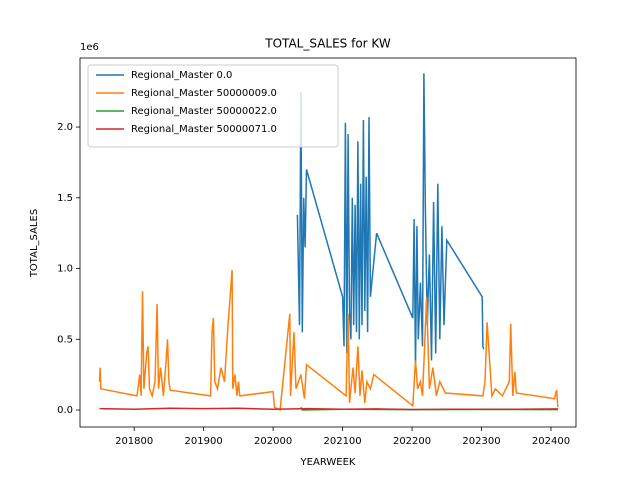 The image size is (640, 484). I want to click on x-tick-label: 201900, so click(204, 441).